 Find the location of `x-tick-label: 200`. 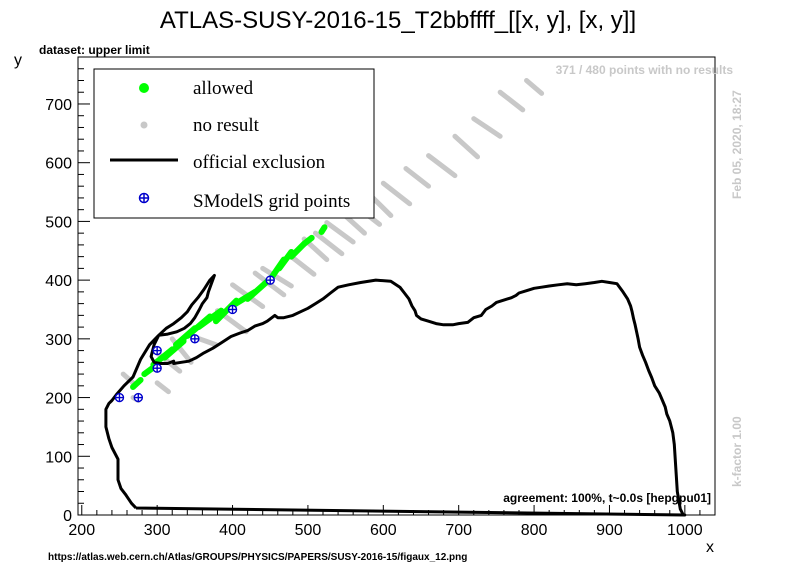

x-tick-label: 200 is located at coordinates (81, 530).